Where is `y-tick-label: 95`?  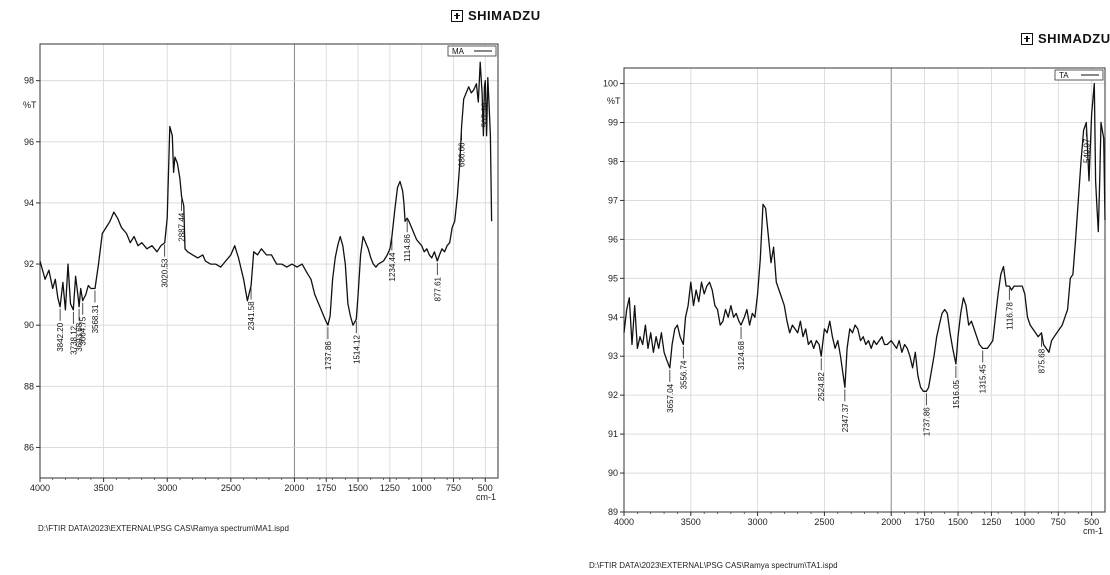
y-tick-label: 95 is located at coordinates (613, 278).